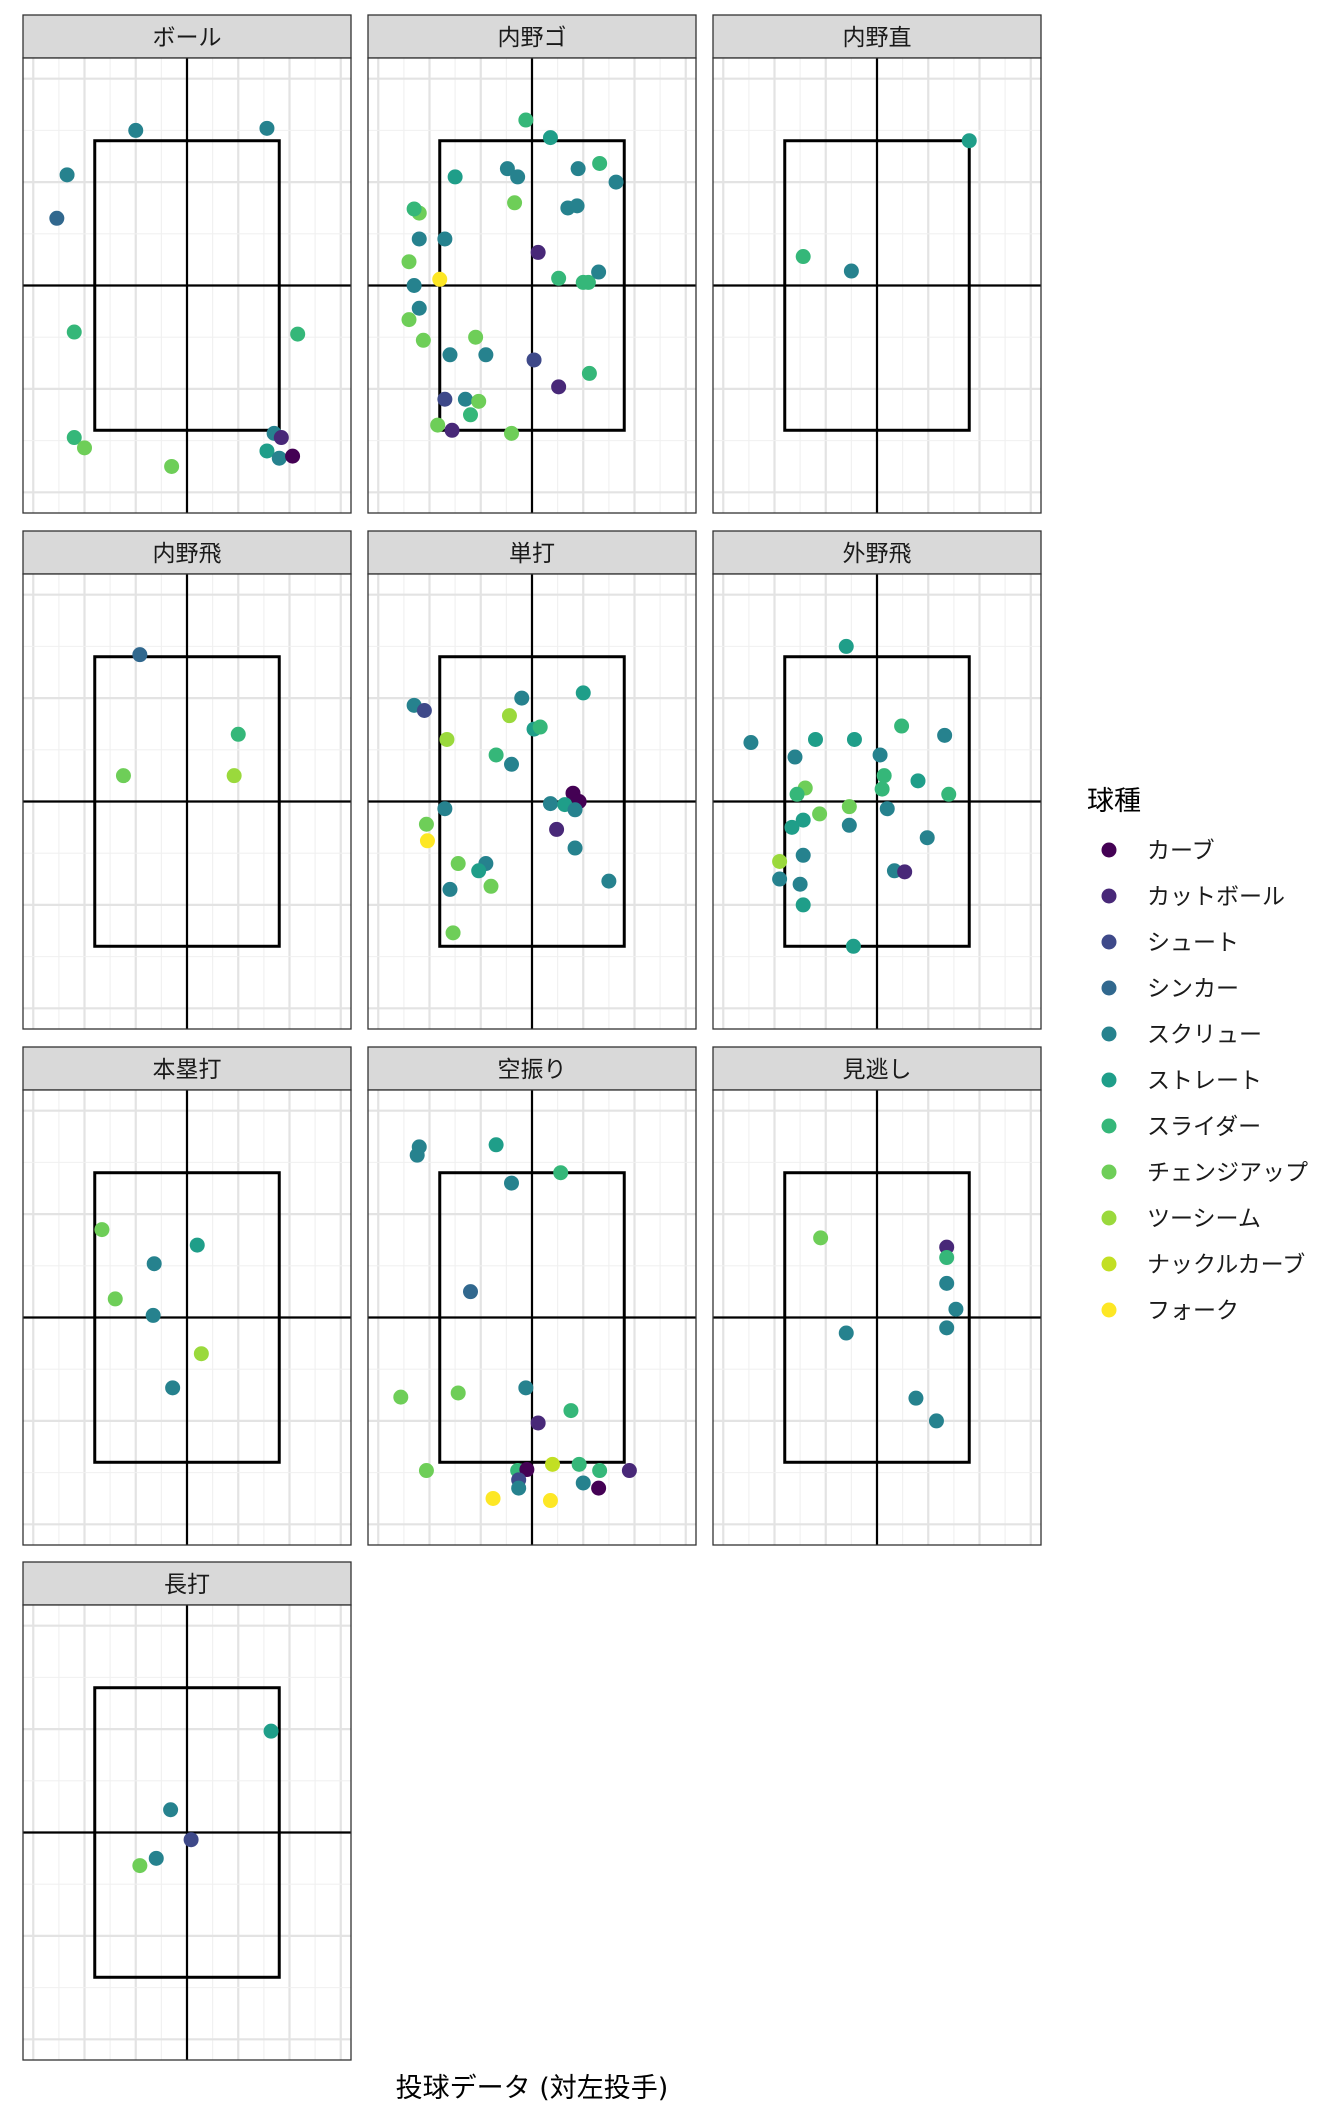 Image resolution: width=1344 pixels, height=2112 pixels. Describe the element at coordinates (1114, 801) in the screenshot. I see `legend-title: 球種` at that location.